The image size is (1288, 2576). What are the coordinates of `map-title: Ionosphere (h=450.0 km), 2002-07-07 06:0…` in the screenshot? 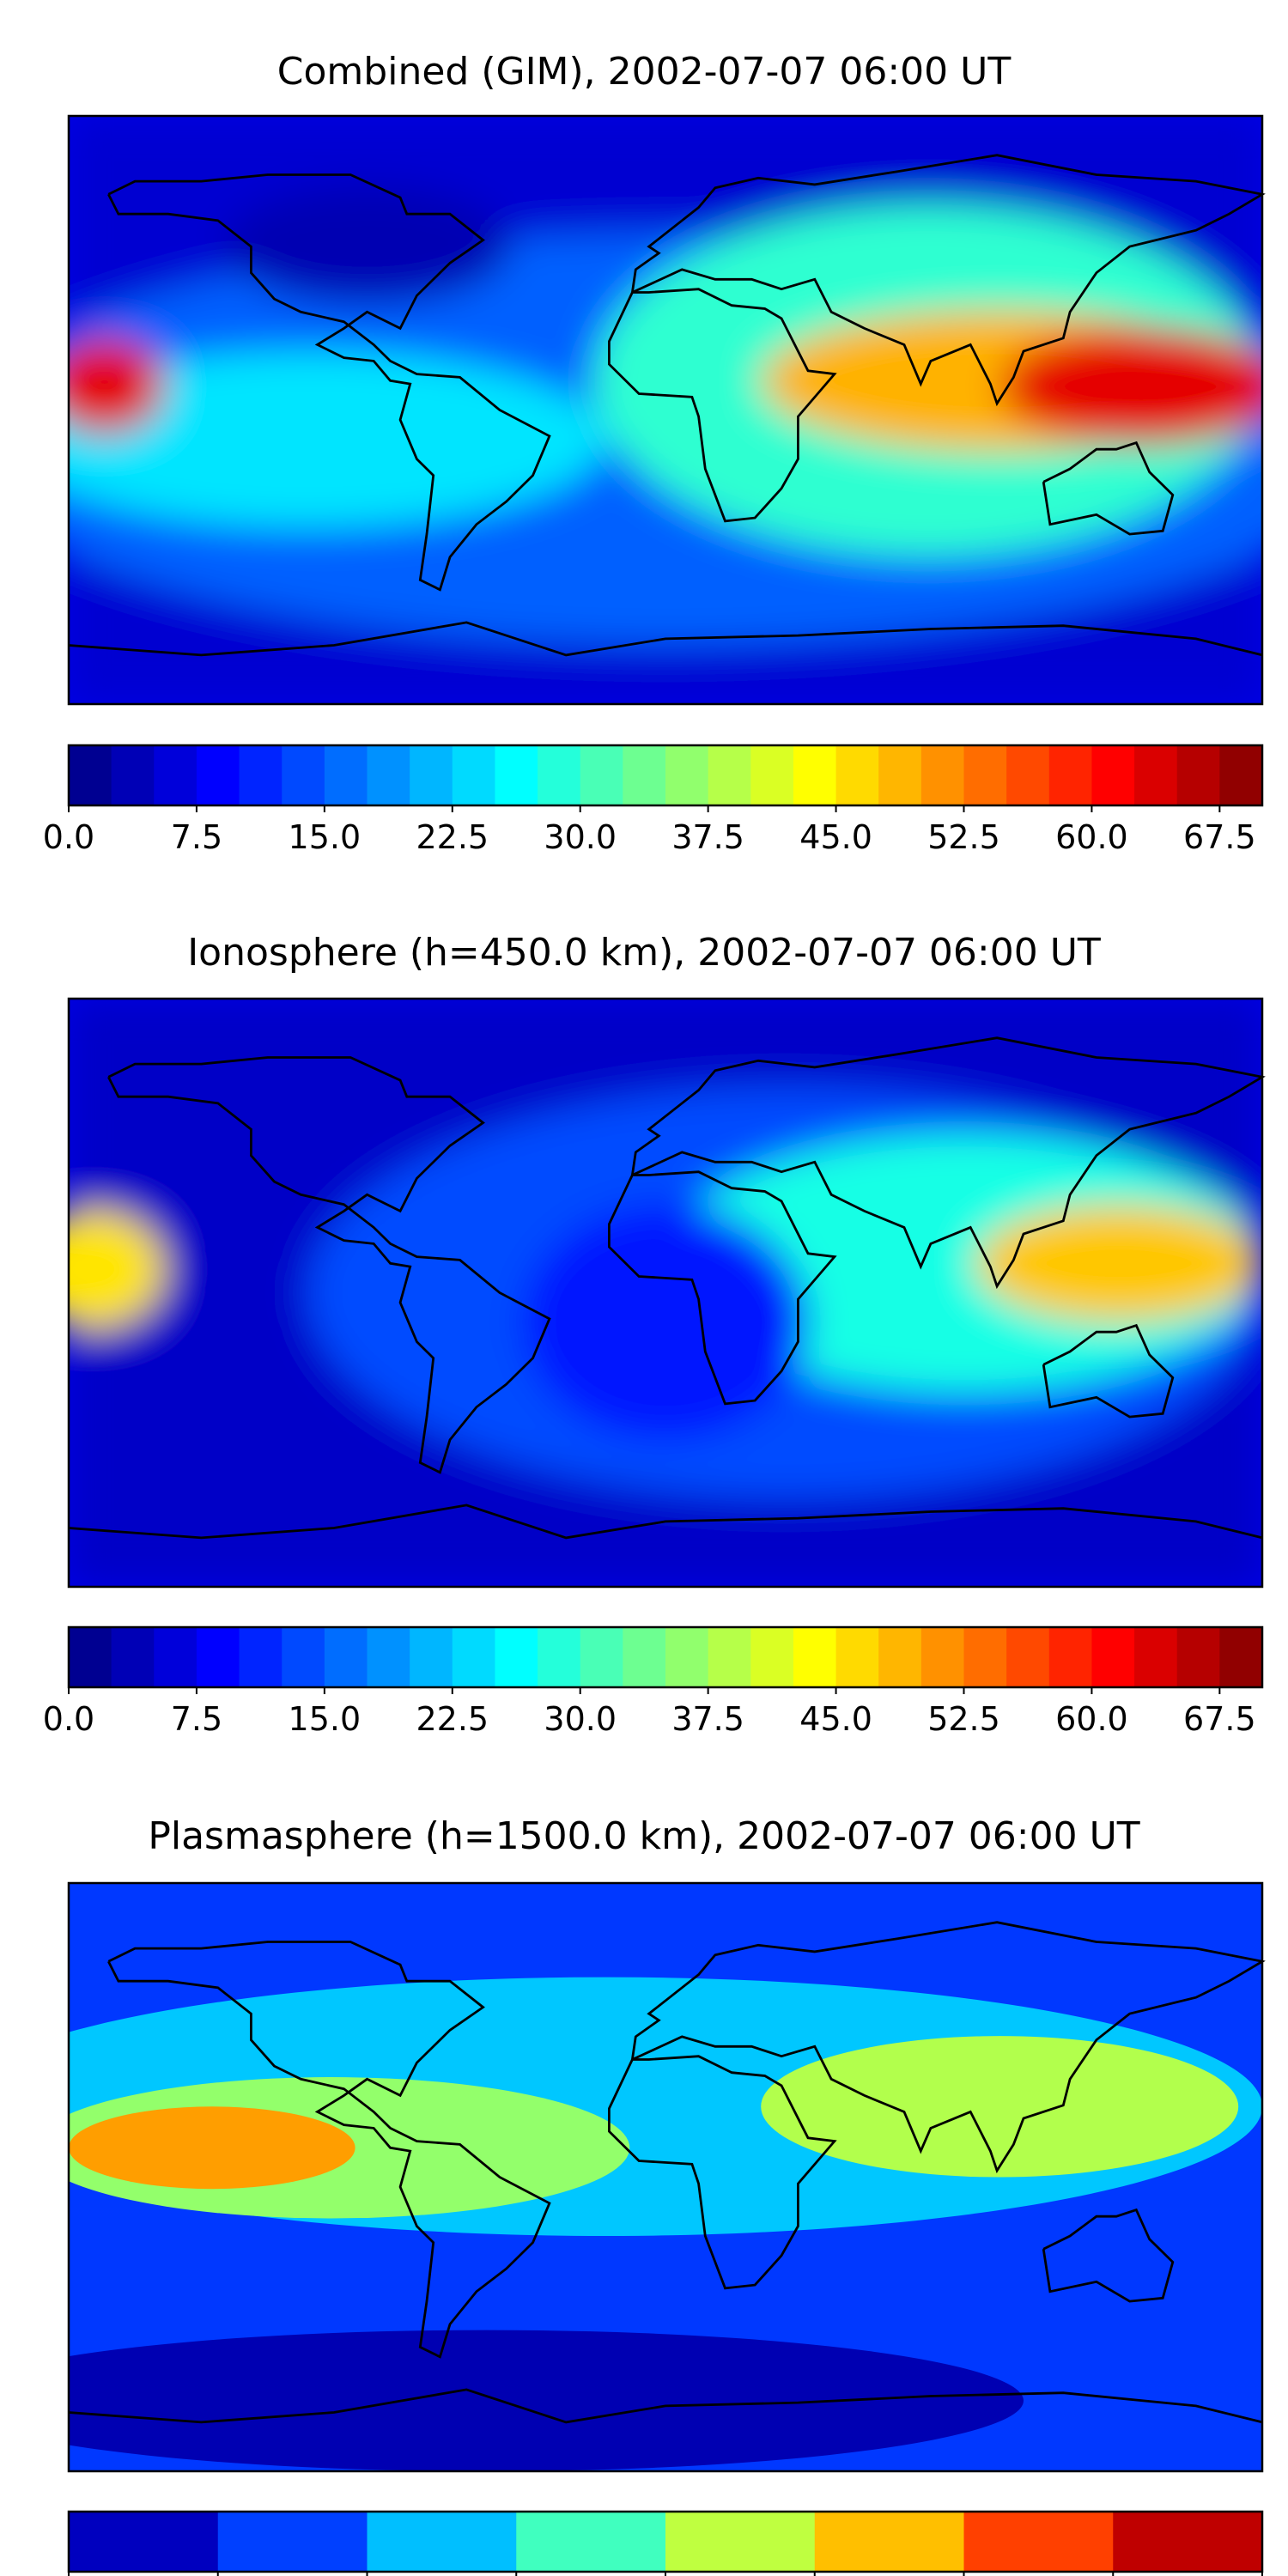 It's located at (644, 953).